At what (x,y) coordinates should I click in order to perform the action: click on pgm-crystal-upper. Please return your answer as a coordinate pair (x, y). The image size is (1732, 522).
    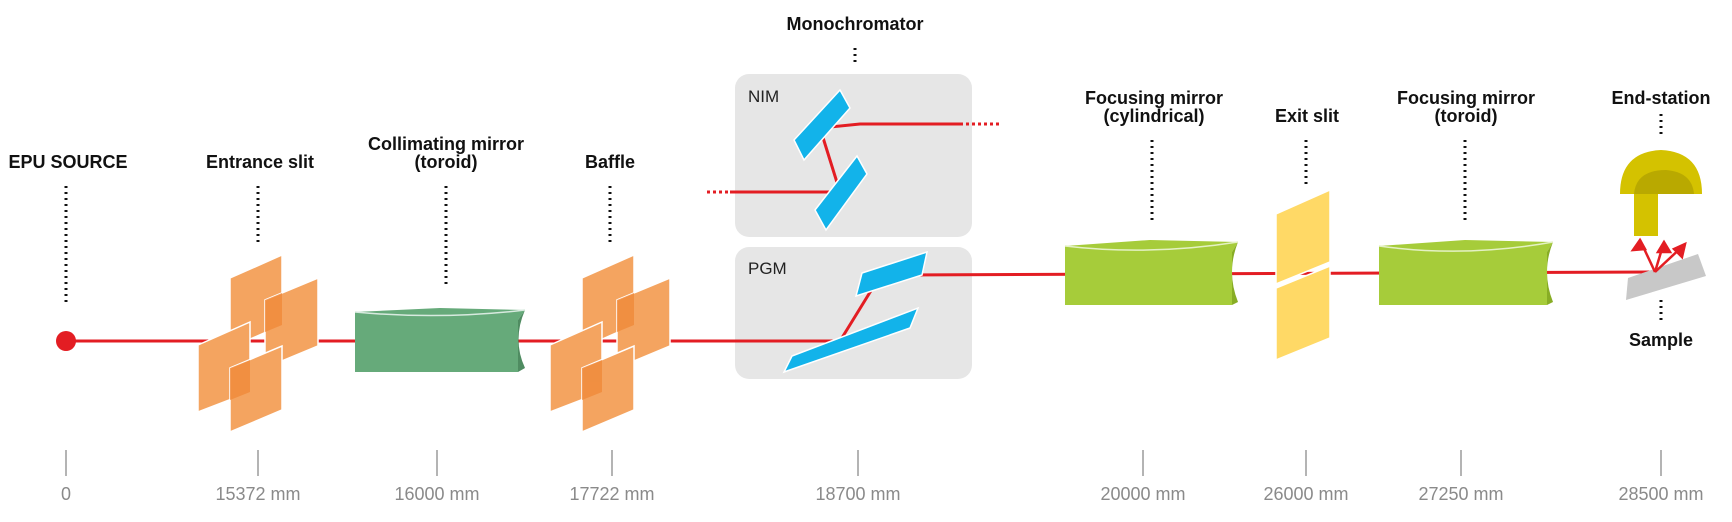
    Looking at the image, I should click on (891, 274).